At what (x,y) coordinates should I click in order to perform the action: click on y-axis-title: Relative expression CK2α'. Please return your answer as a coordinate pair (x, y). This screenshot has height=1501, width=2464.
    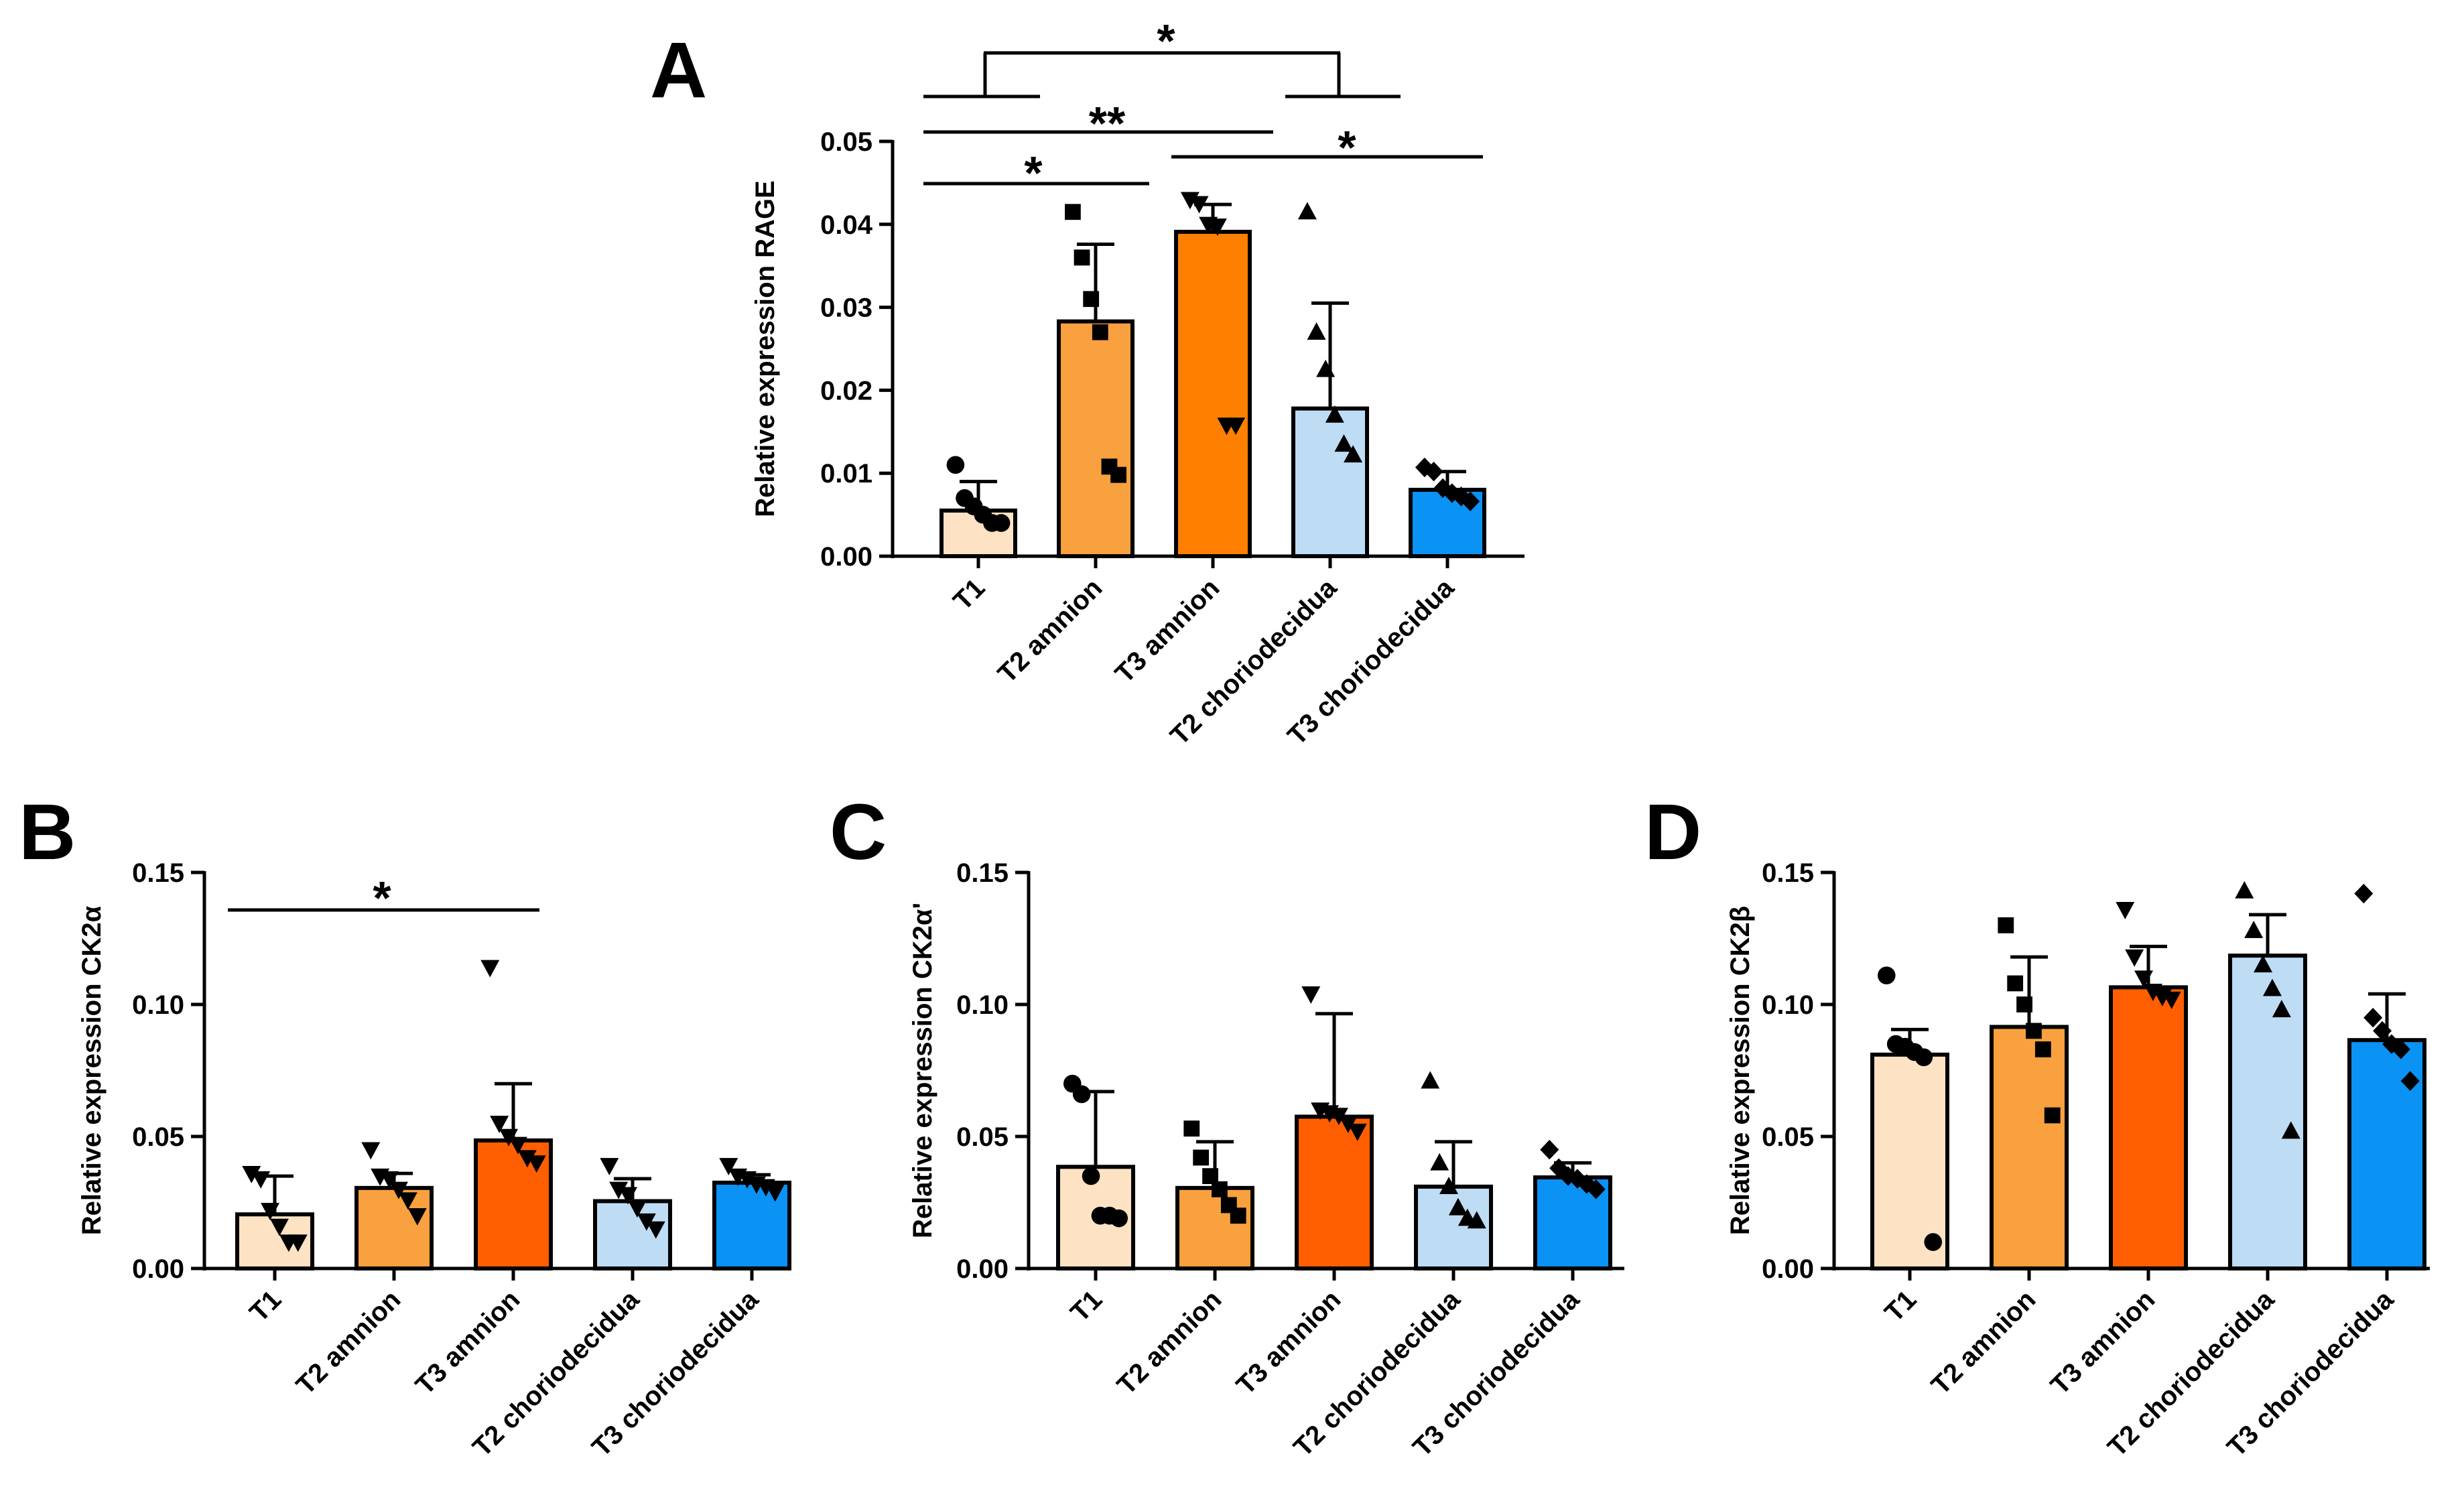
    Looking at the image, I should click on (922, 1070).